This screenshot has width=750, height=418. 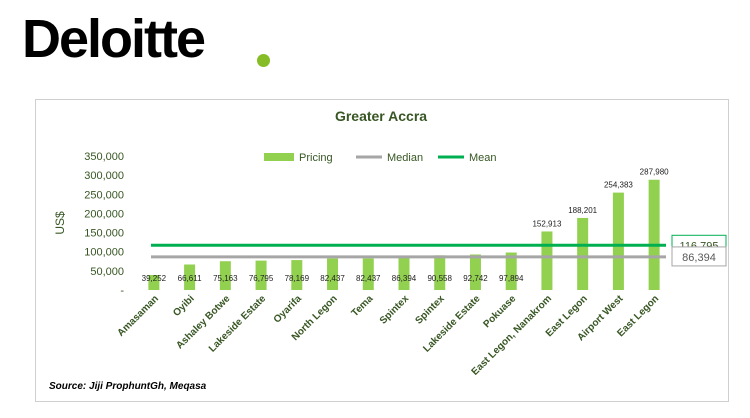 I want to click on data-label: 152,913, so click(x=546, y=223).